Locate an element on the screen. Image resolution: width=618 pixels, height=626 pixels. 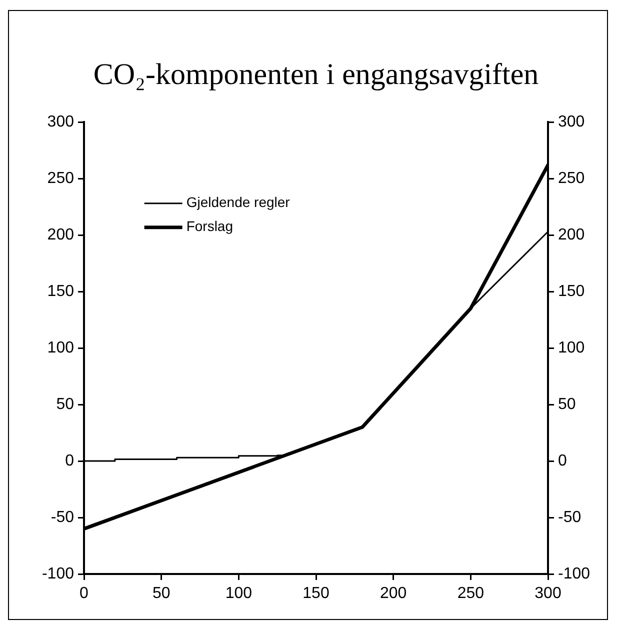
y2-tick-label: -100 is located at coordinates (574, 573).